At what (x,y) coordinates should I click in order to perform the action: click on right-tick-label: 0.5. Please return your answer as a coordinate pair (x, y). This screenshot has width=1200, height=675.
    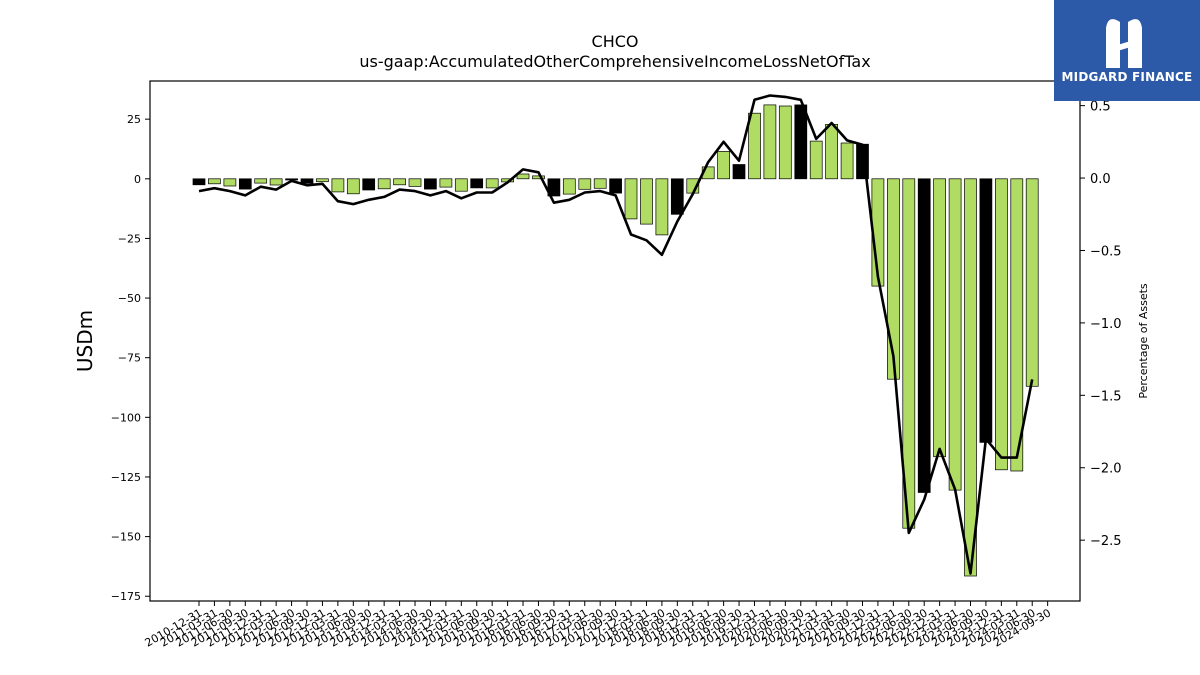
    Looking at the image, I should click on (1100, 107).